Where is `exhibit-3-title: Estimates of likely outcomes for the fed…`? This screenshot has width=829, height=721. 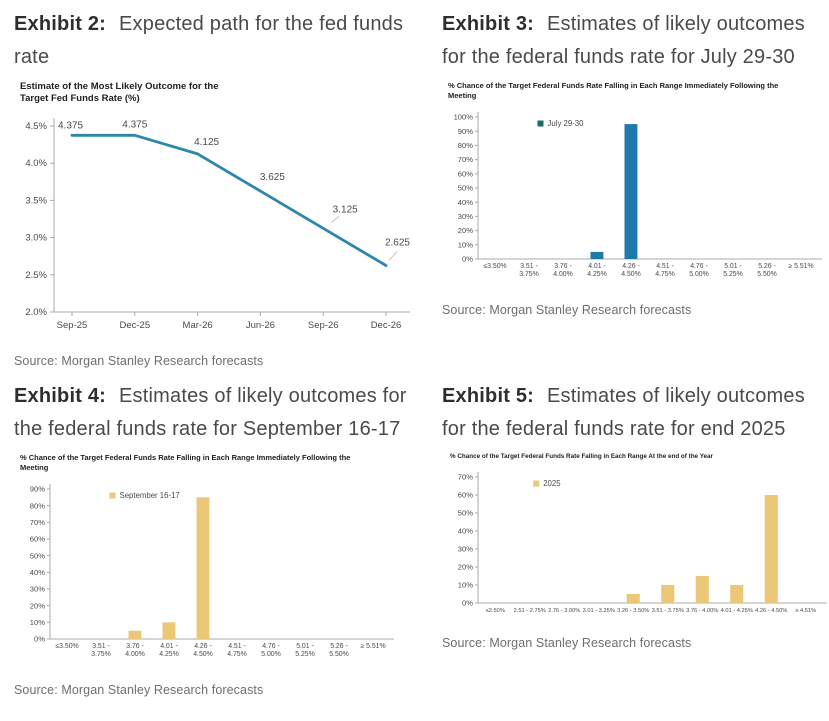 exhibit-3-title: Estimates of likely outcomes for the fed… is located at coordinates (623, 40).